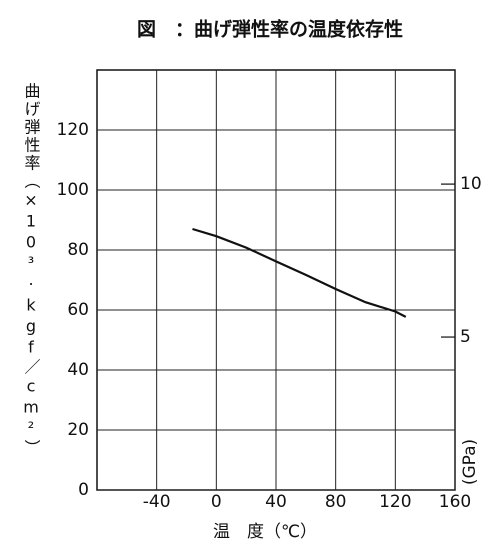 The width and height of the screenshot is (500, 555). I want to click on data-line, so click(299, 272).